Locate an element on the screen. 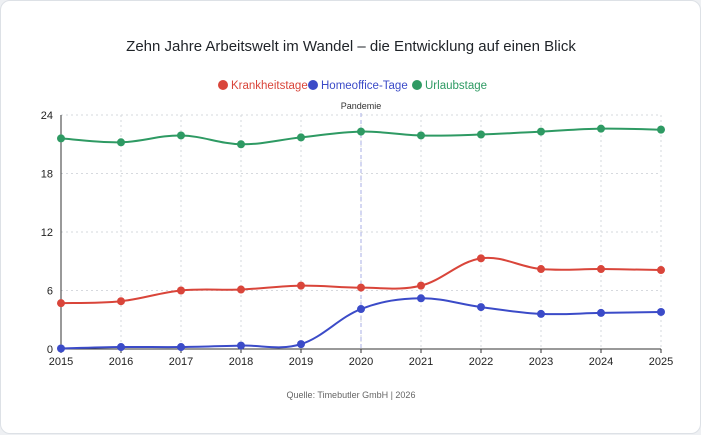 The image size is (701, 435). legend-marker-urlaubstage is located at coordinates (417, 85).